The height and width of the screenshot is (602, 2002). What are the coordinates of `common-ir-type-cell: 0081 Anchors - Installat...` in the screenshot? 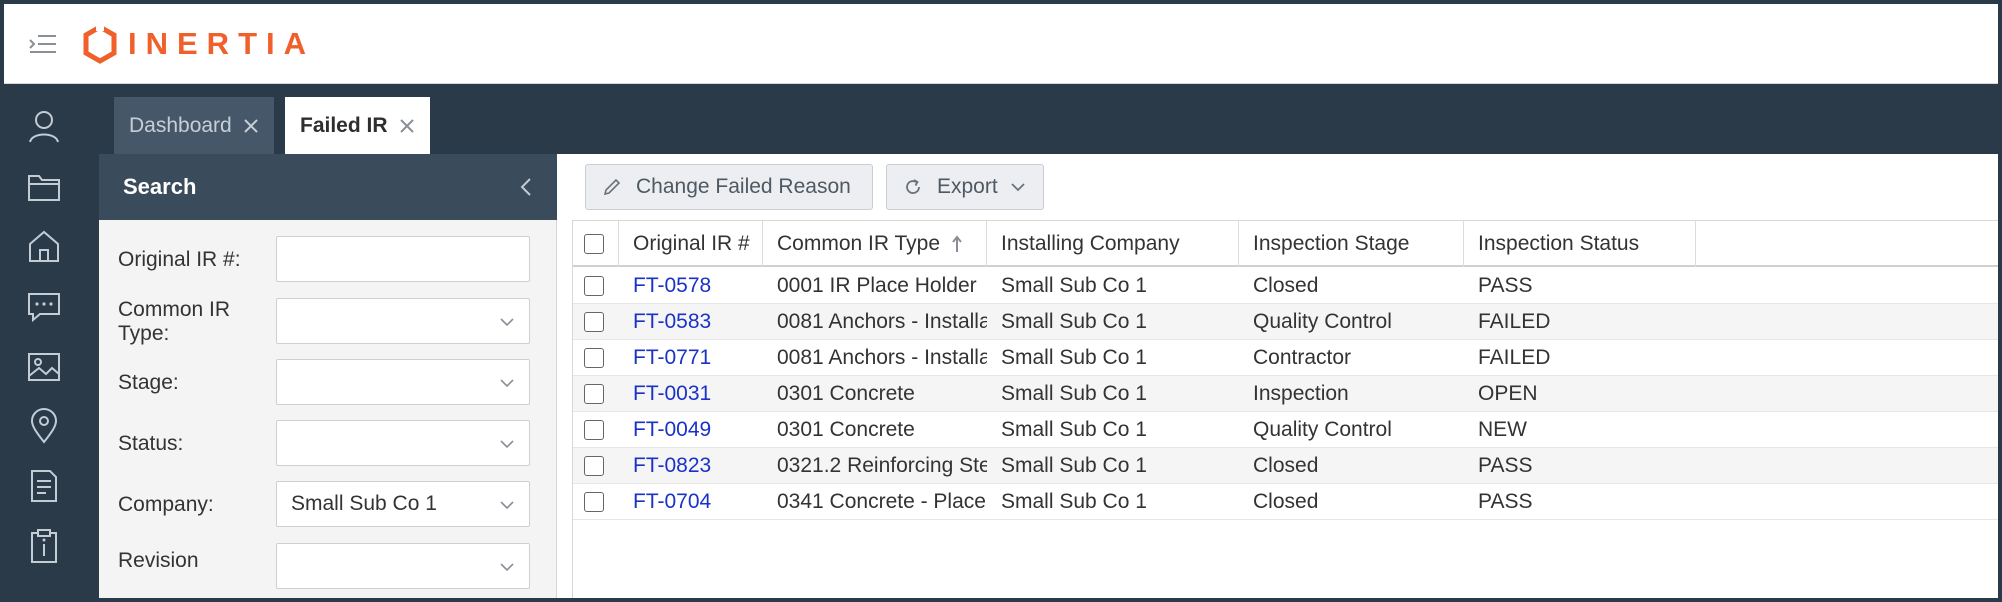 It's located at (882, 321).